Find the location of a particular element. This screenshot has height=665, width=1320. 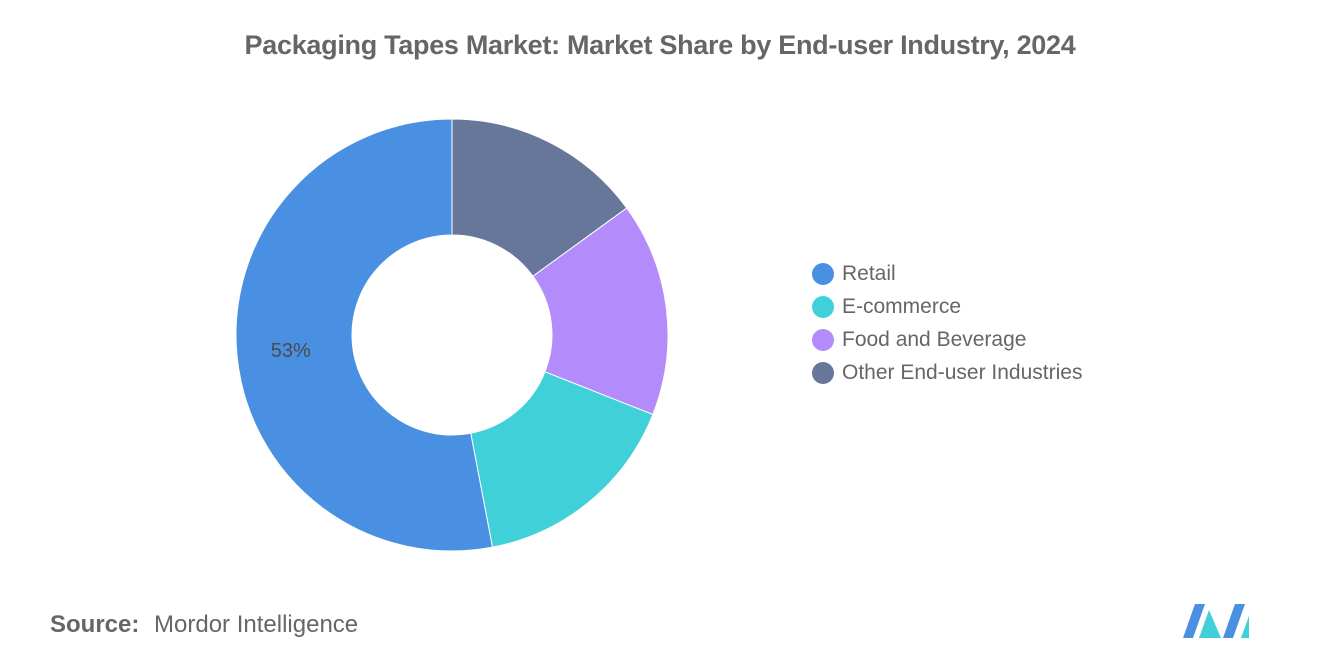

legend-item-other-end-user-industries: Other End-user Industries is located at coordinates (947, 372).